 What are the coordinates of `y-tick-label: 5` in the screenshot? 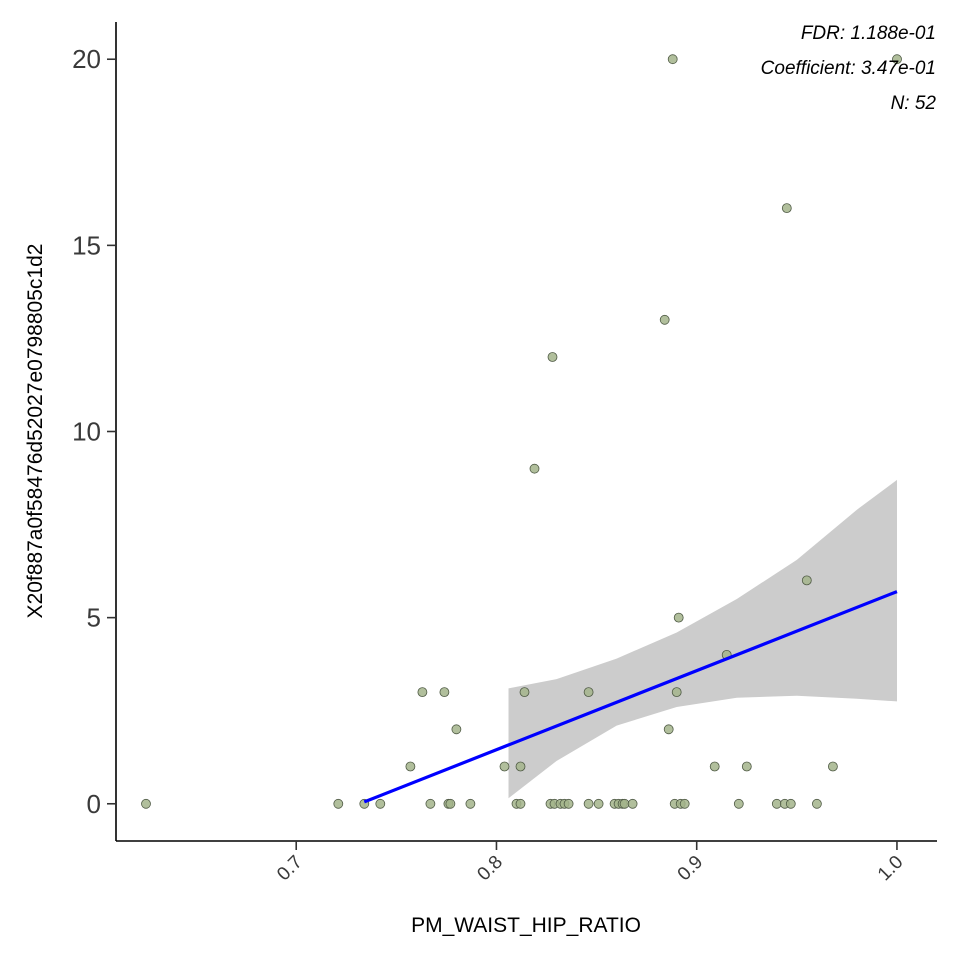 It's located at (94, 618).